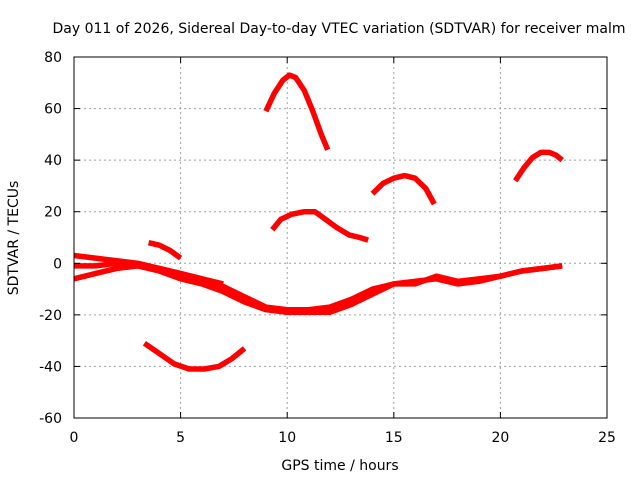 This screenshot has width=640, height=480. What do you see at coordinates (165, 250) in the screenshot?
I see `series-line-arc-early-short` at bounding box center [165, 250].